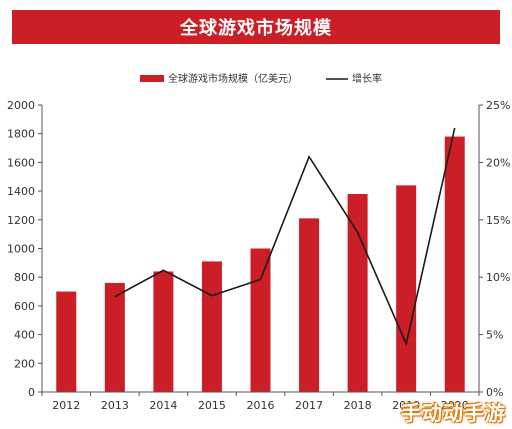  Describe the element at coordinates (24, 363) in the screenshot. I see `y-left-tick-label: 200` at that location.